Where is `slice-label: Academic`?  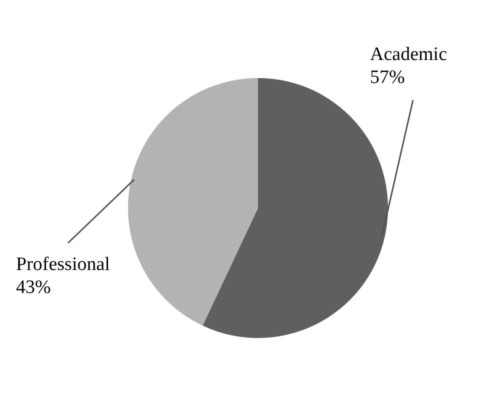
slice-label: Academic is located at coordinates (409, 54).